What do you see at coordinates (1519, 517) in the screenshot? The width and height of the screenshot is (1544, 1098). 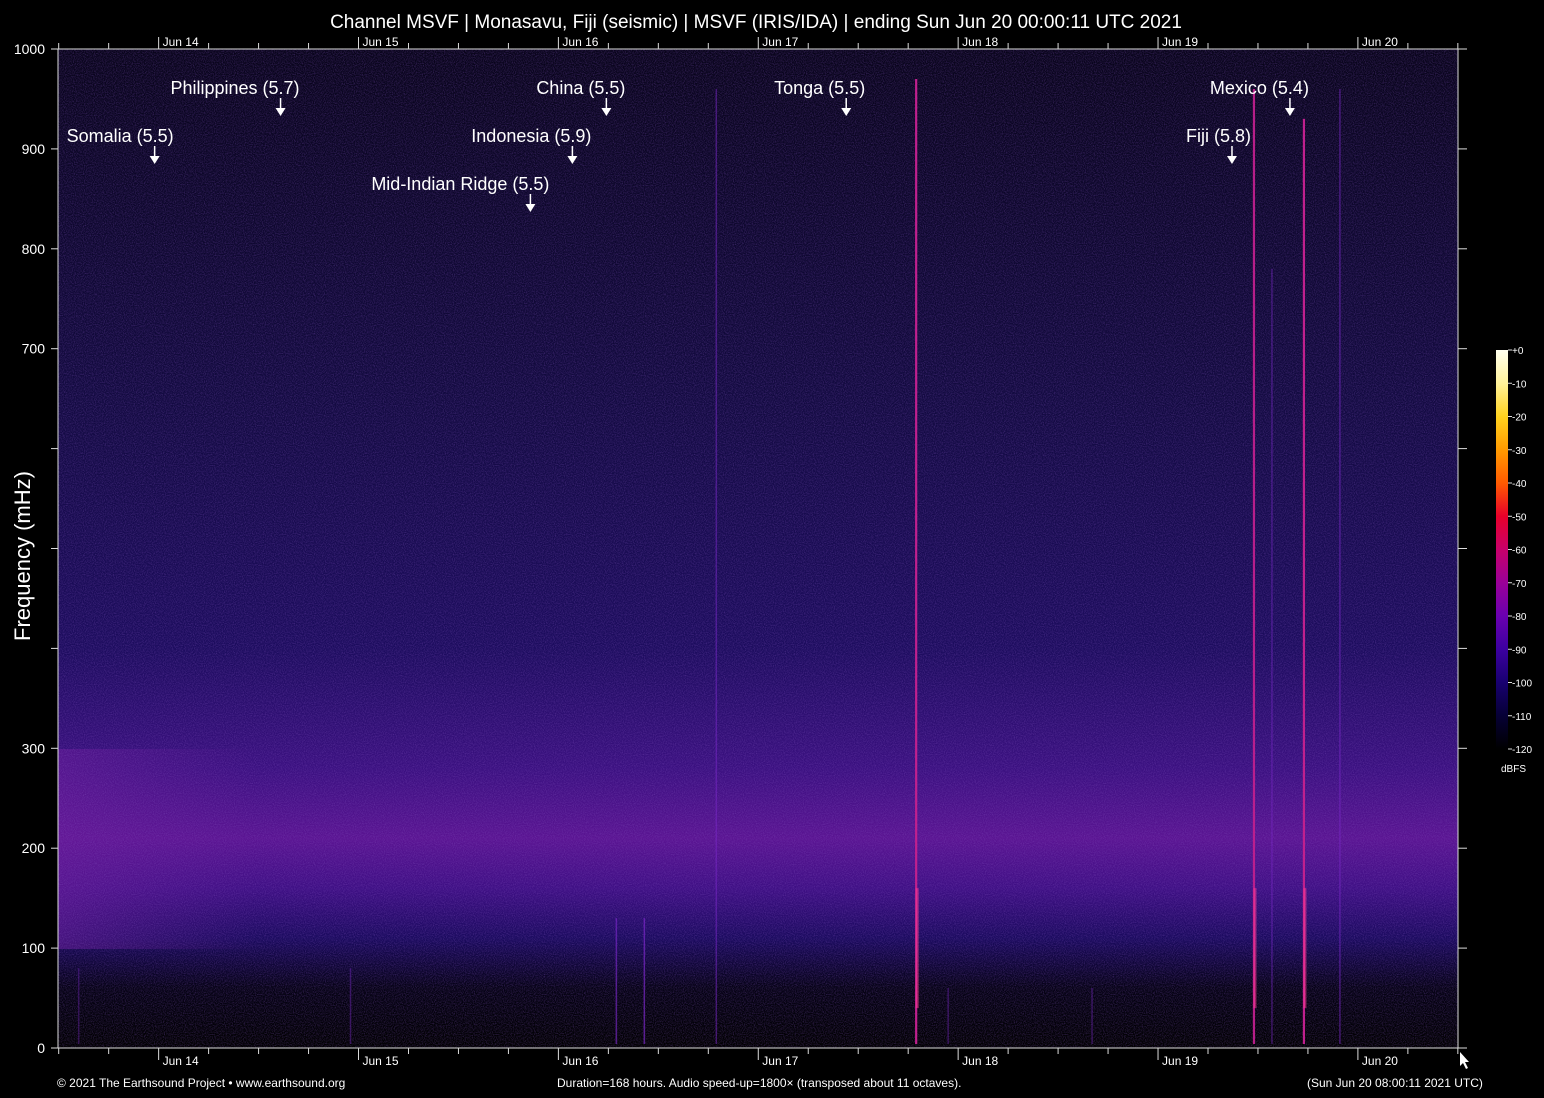 I see `colorbar-tick-label: -50` at bounding box center [1519, 517].